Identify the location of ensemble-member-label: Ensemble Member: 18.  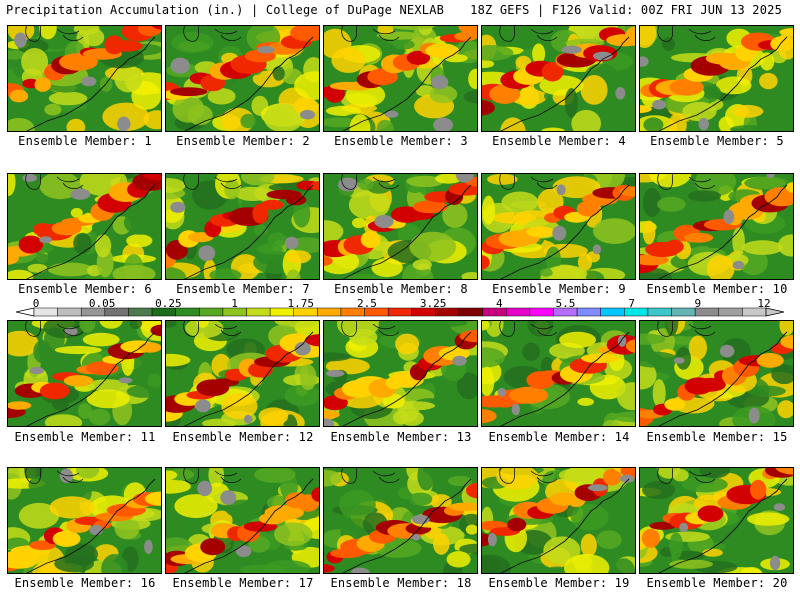
(401, 583).